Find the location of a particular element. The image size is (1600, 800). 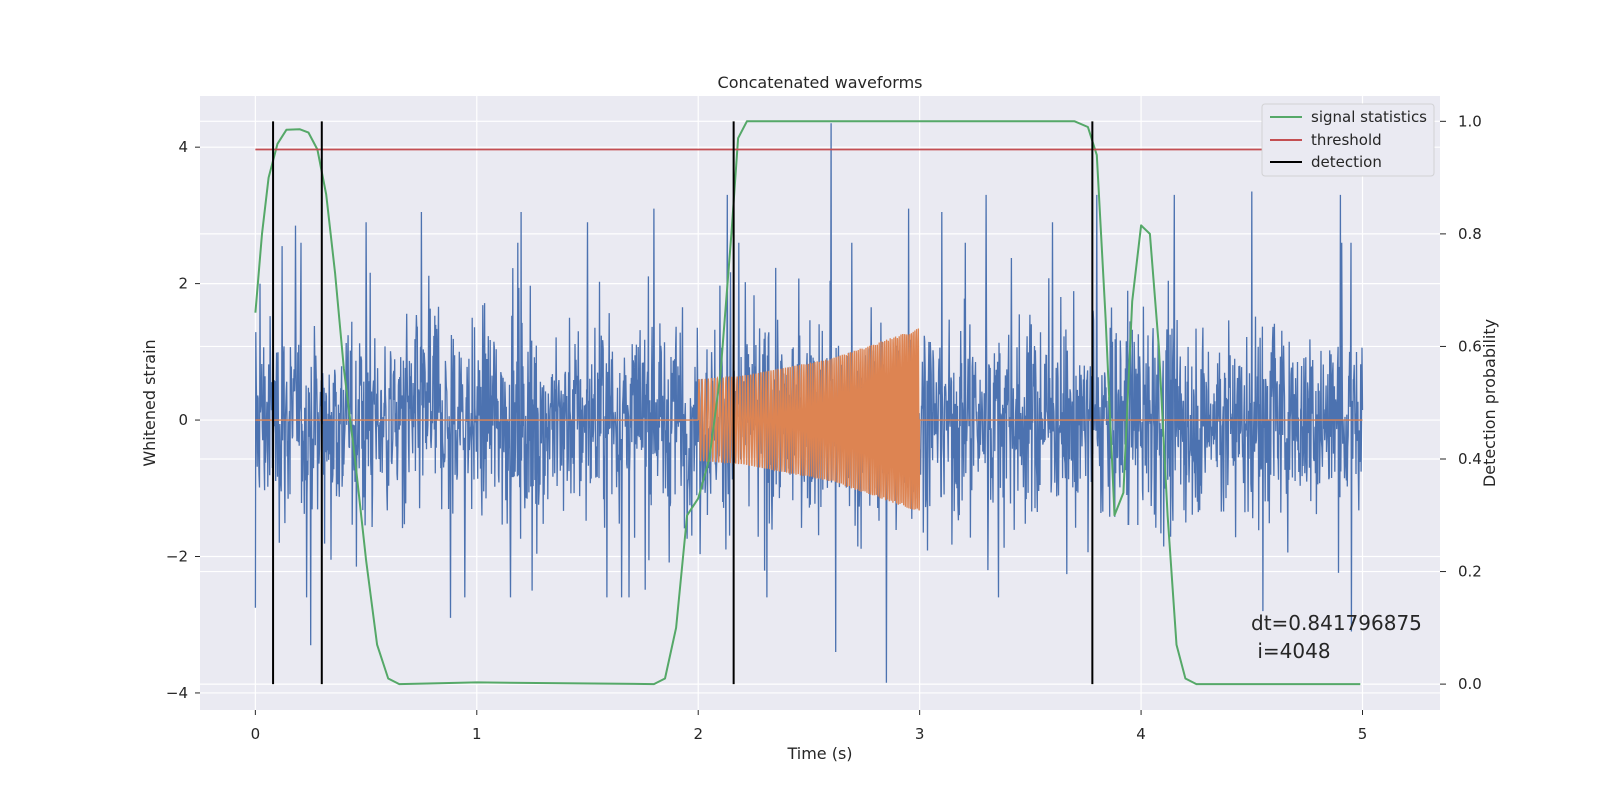

y-tick-label: 0 is located at coordinates (183, 420).